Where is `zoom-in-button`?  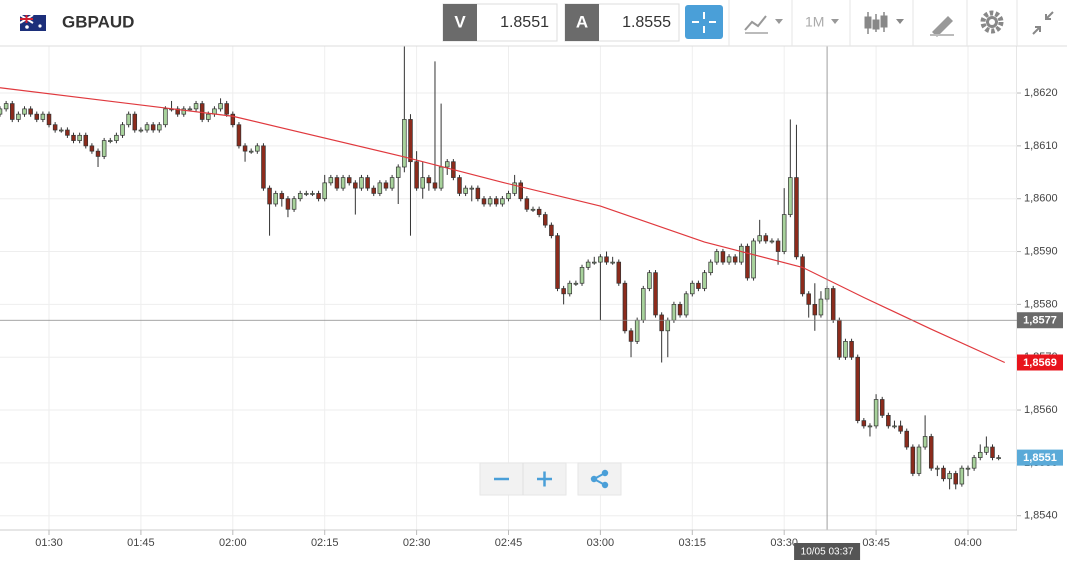
zoom-in-button is located at coordinates (544, 479).